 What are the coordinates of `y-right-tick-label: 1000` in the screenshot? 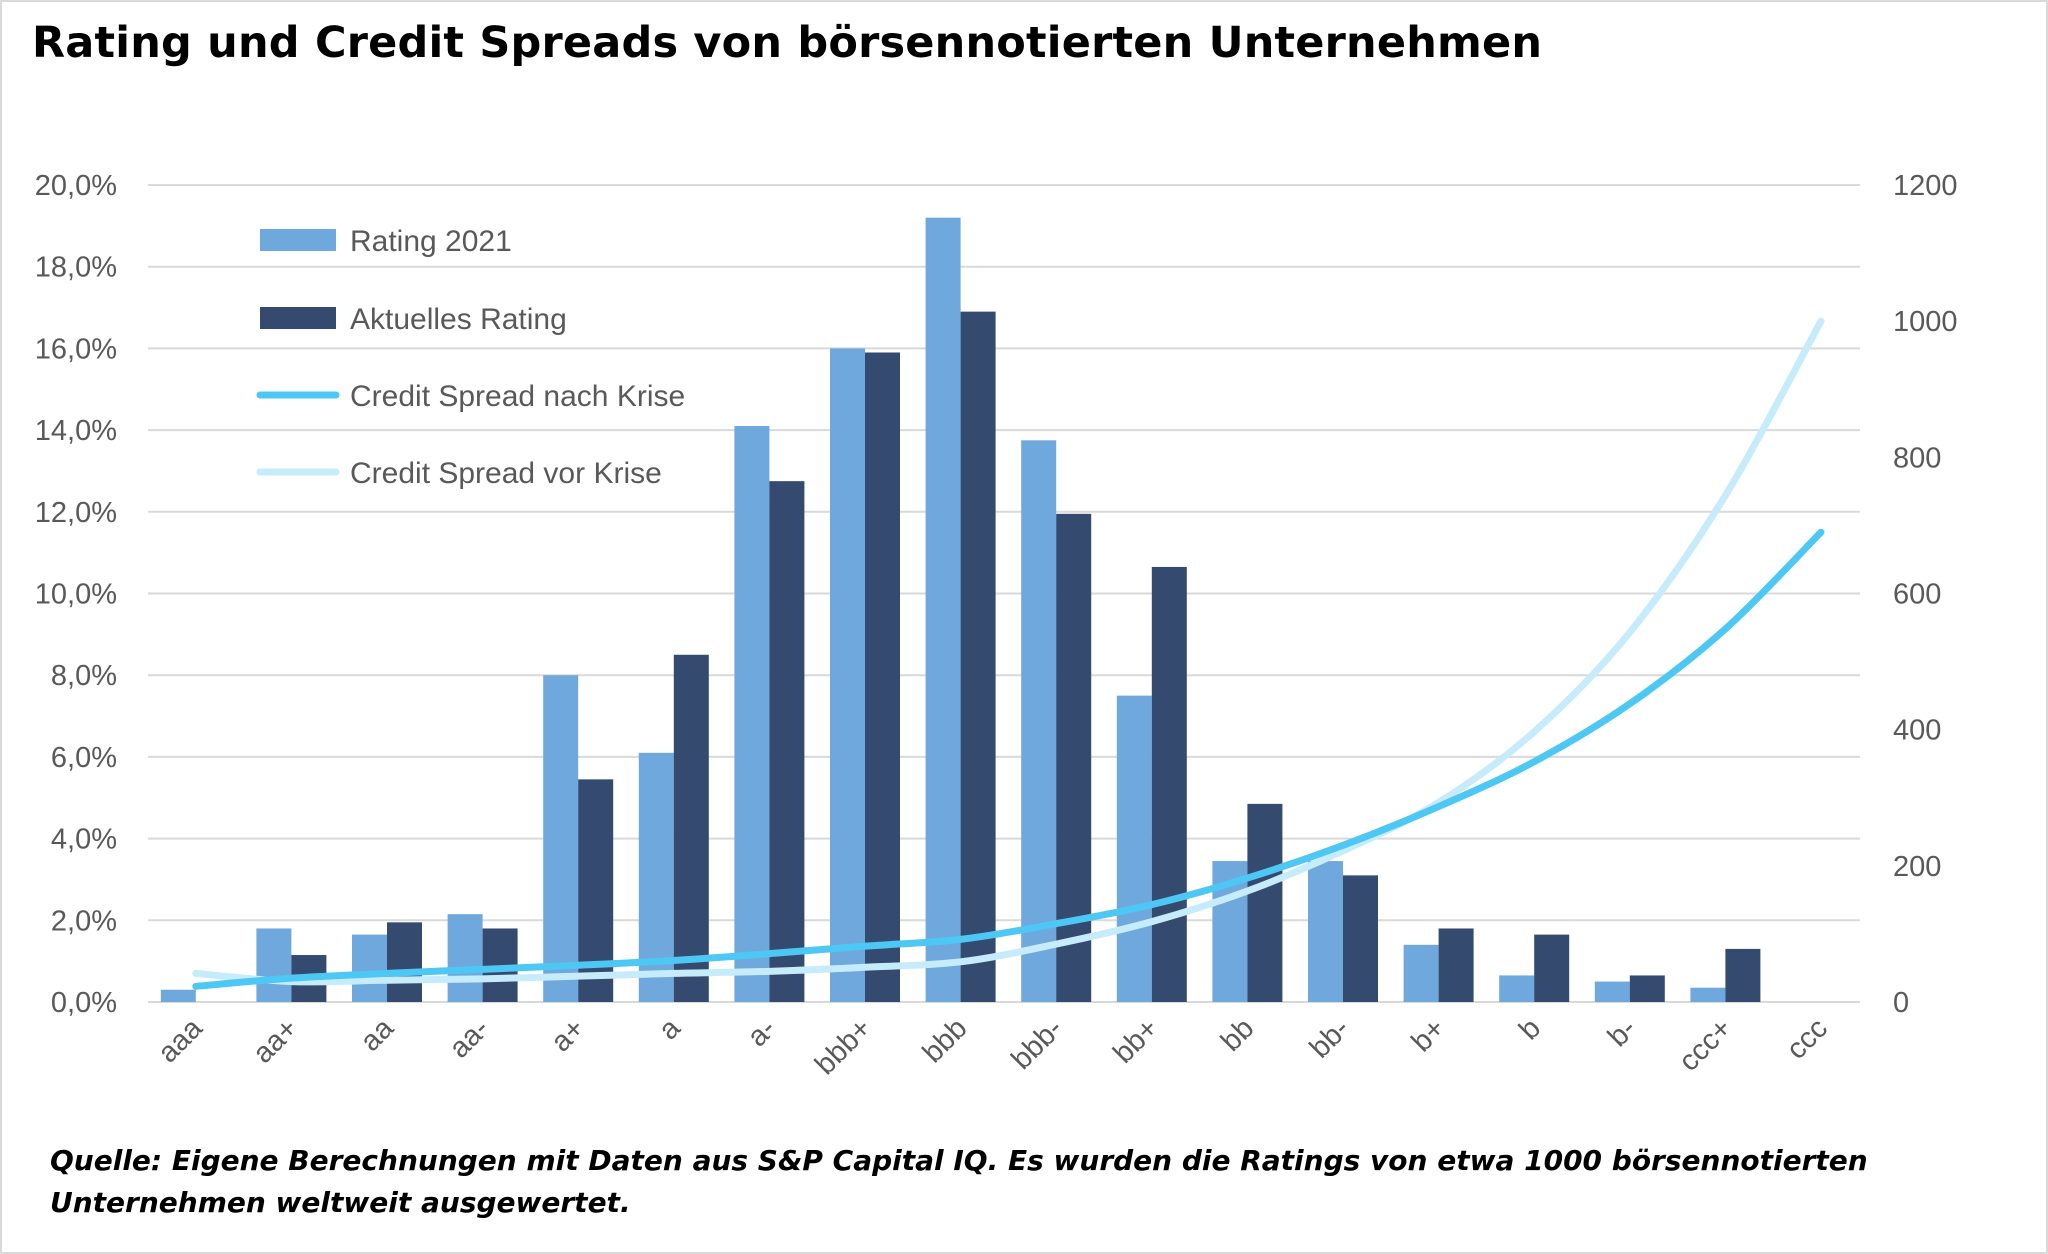 It's located at (1925, 322).